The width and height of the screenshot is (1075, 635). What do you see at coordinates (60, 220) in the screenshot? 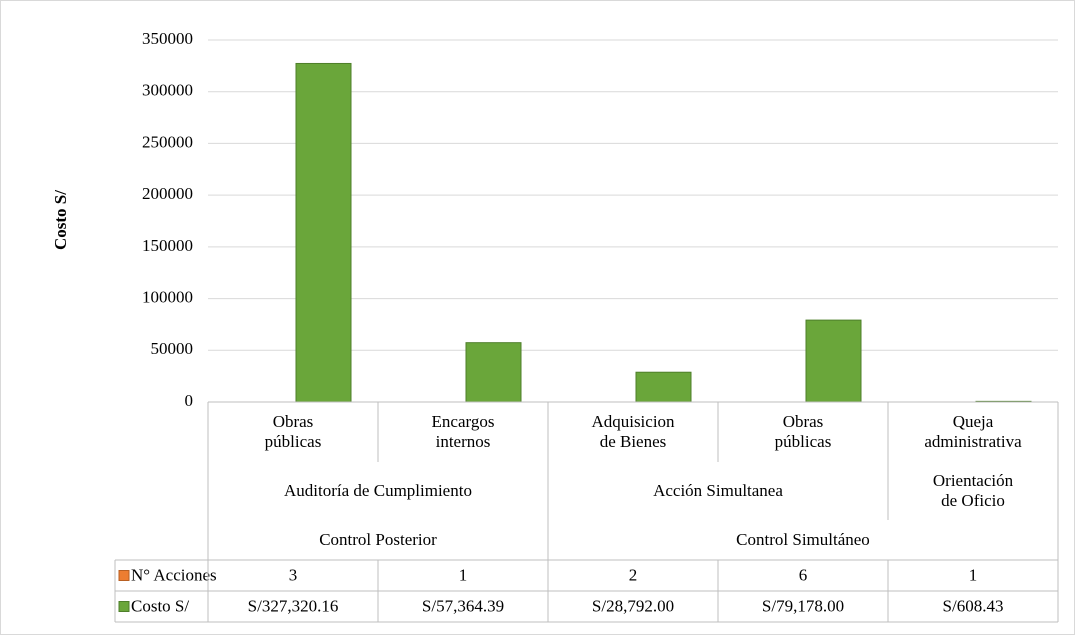
I see `y-axis-label: Costo S/` at bounding box center [60, 220].